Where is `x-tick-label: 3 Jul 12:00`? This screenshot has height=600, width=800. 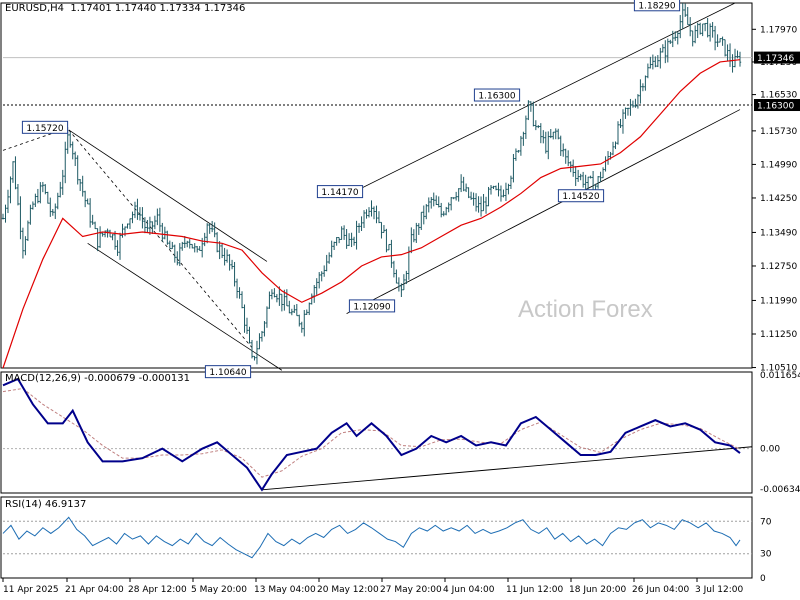 x-tick-label: 3 Jul 12:00 is located at coordinates (719, 590).